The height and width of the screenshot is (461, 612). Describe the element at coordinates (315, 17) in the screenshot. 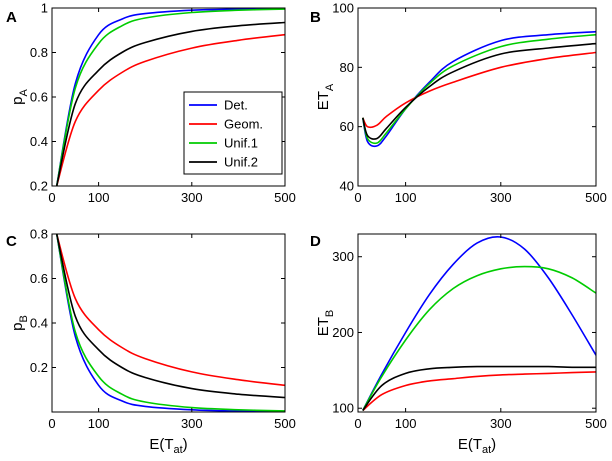

I see `panel-letter: B` at that location.